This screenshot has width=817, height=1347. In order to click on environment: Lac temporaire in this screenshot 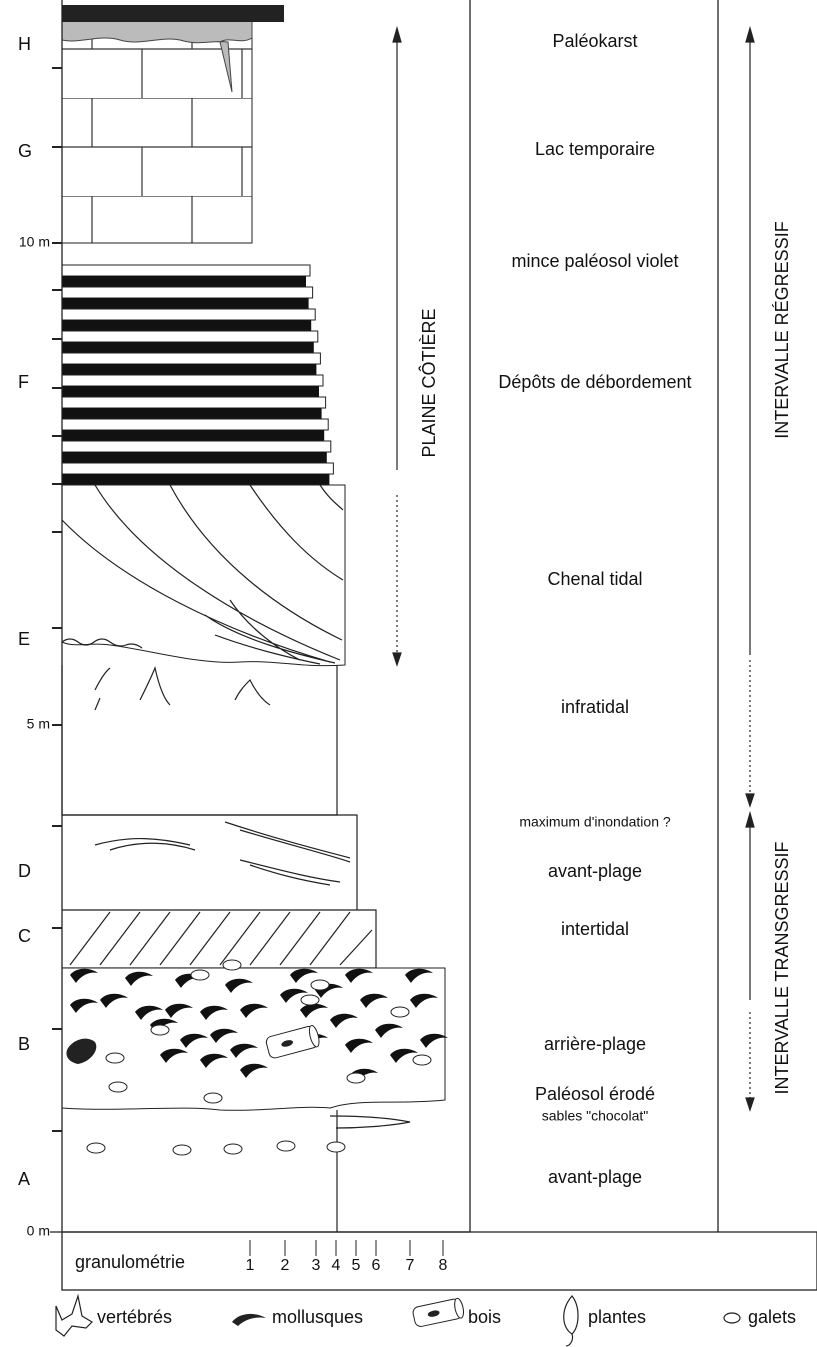, I will do `click(595, 149)`.